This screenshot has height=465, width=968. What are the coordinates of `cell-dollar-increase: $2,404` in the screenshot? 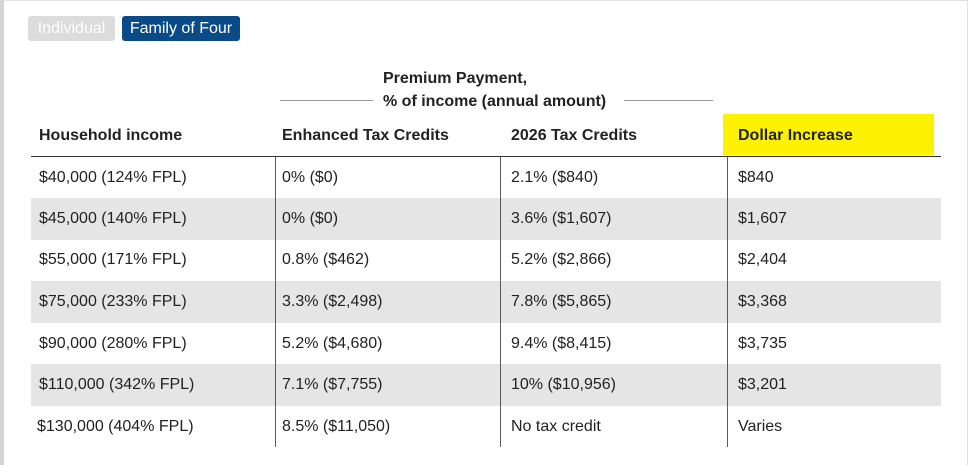 It's located at (762, 260).